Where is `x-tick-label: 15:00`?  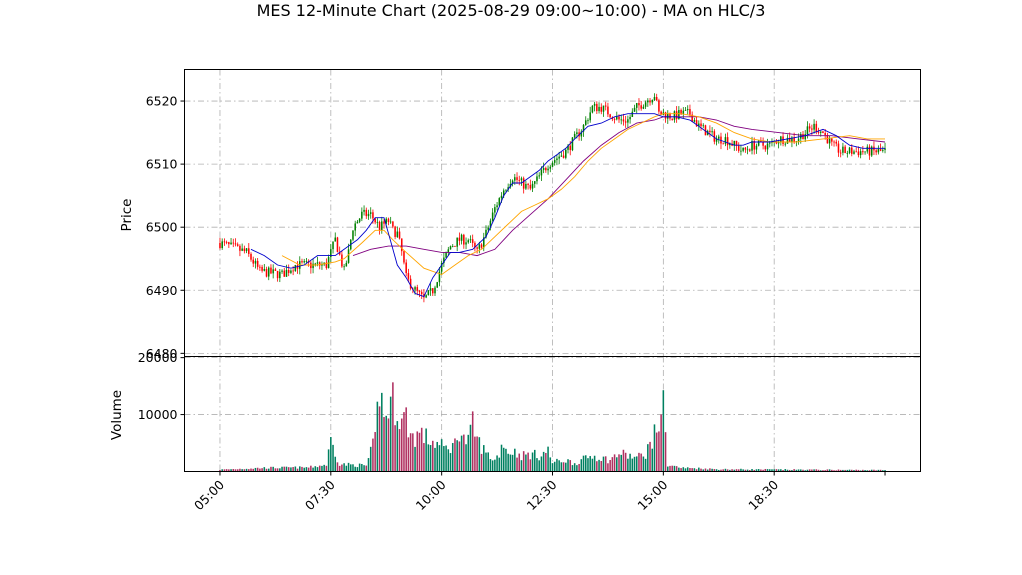
x-tick-label: 15:00 is located at coordinates (652, 495).